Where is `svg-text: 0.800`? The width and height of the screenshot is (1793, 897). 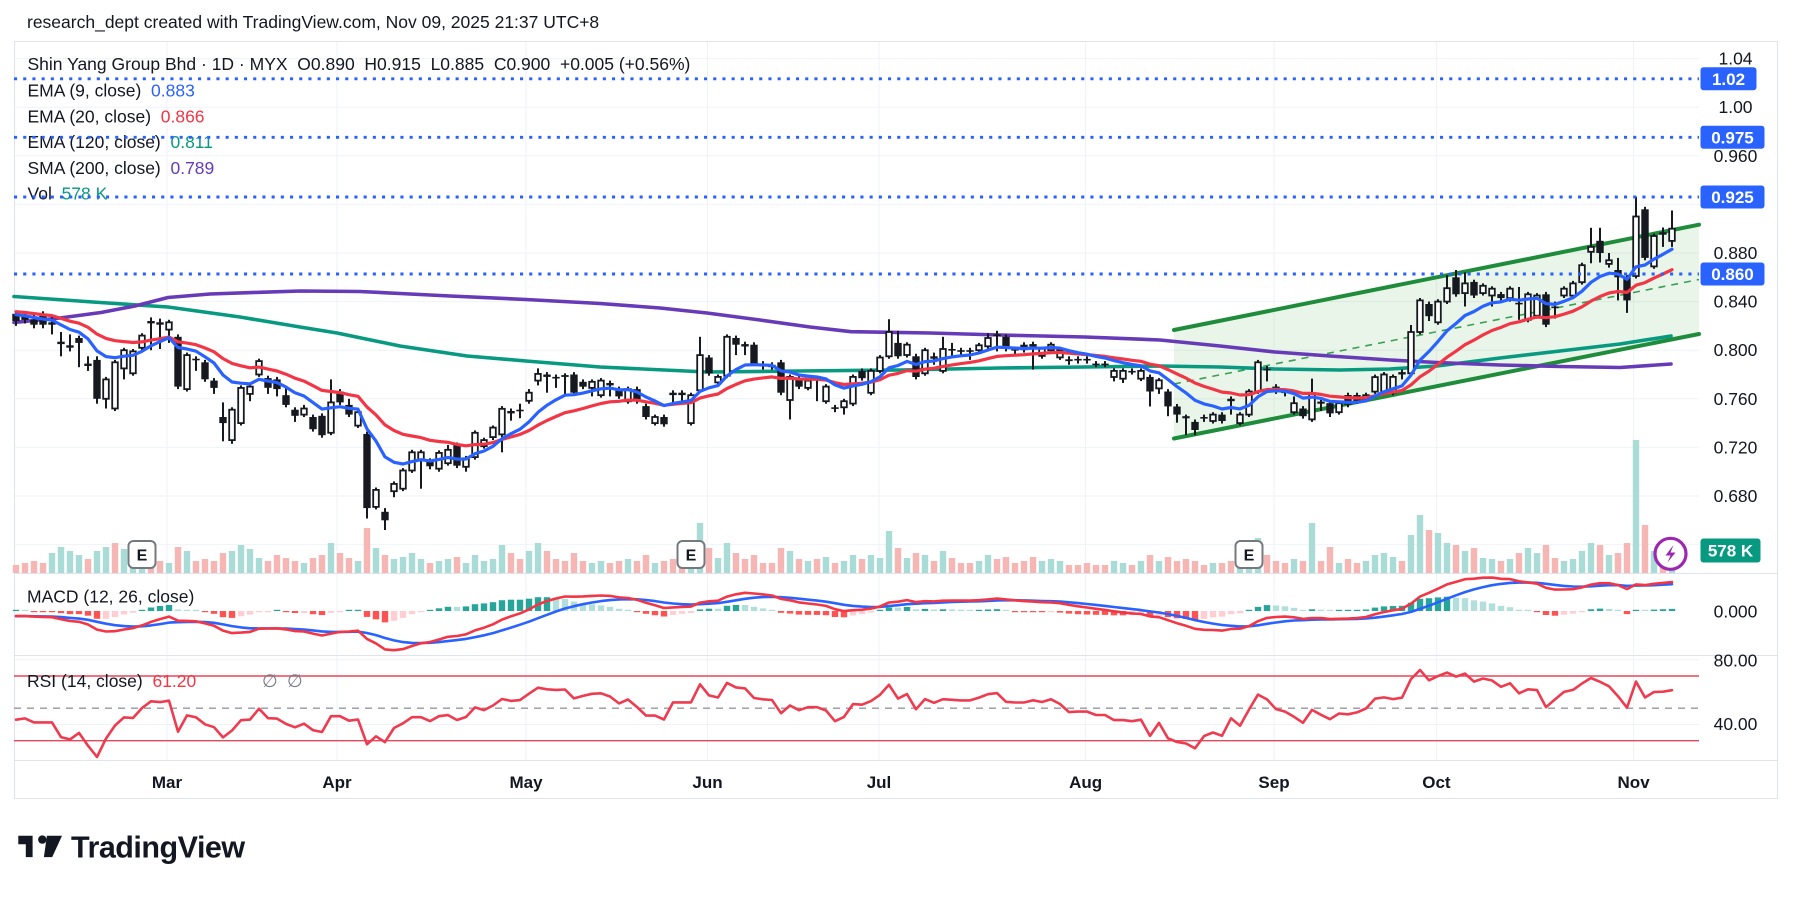 svg-text: 0.800 is located at coordinates (1736, 350).